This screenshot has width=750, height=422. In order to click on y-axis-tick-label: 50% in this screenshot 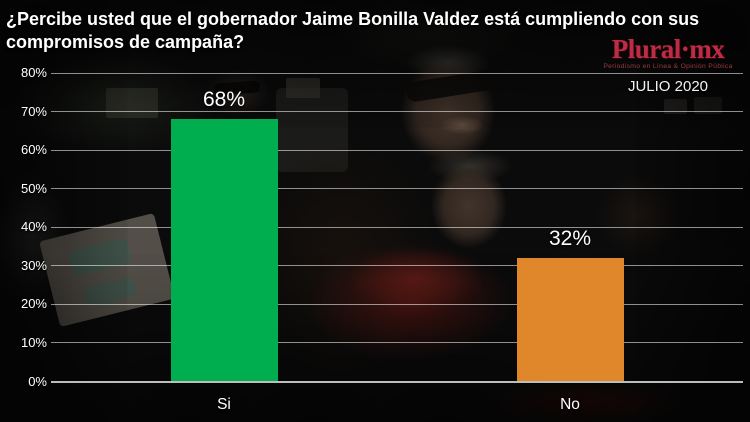, I will do `click(33, 188)`.